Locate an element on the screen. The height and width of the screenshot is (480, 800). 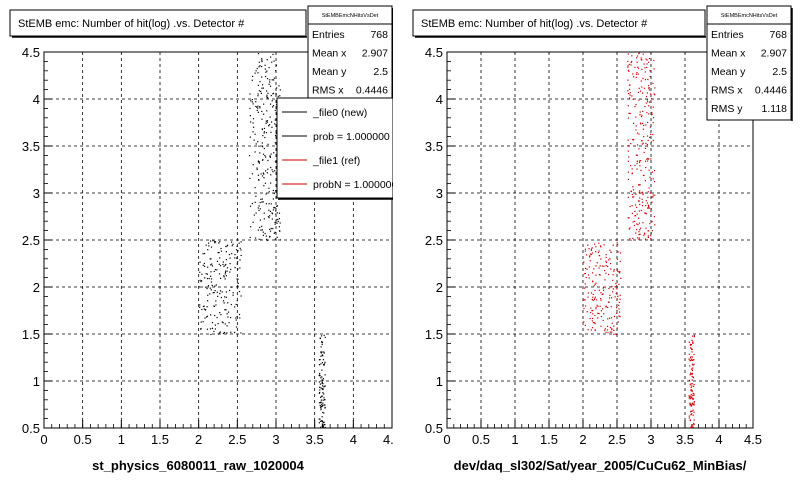
stats-name: StEMBEmcNHitsVsDet is located at coordinates (350, 16).